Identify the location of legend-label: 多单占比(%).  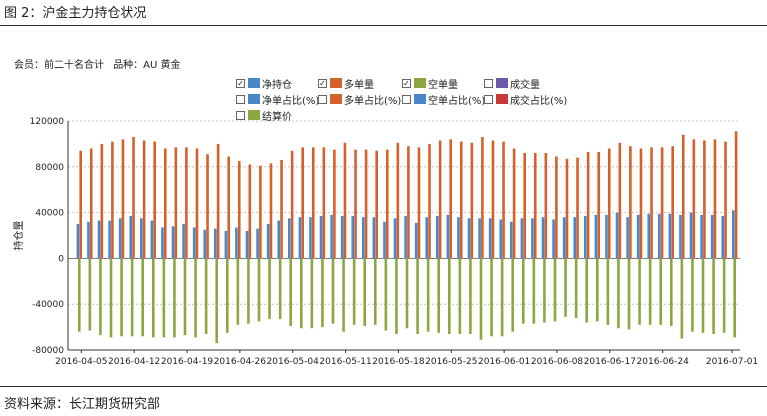
(373, 101).